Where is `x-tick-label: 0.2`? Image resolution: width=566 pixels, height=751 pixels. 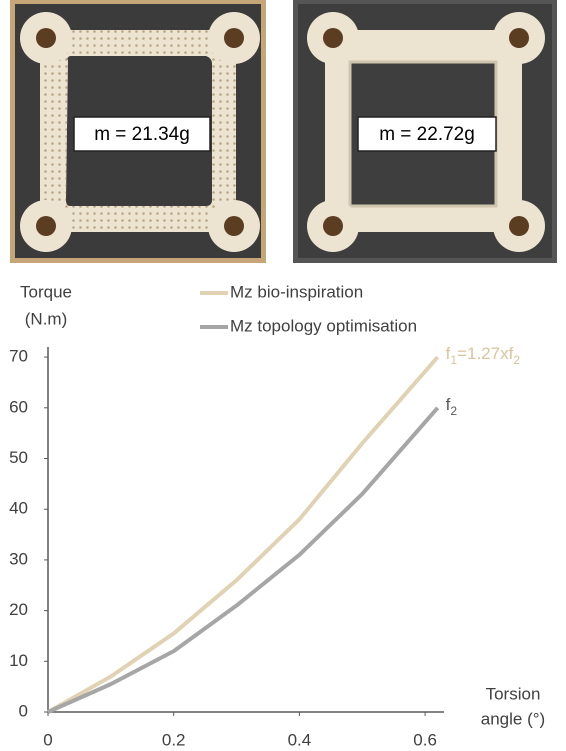 x-tick-label: 0.2 is located at coordinates (174, 739).